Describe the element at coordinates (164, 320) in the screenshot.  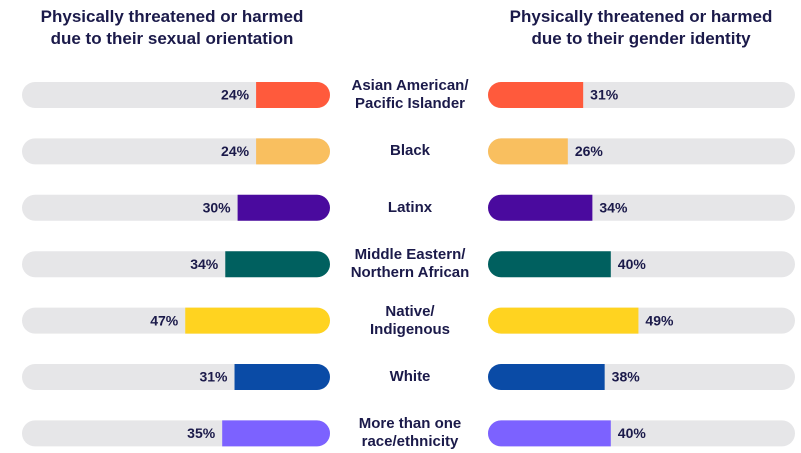
I see `value-label: 47%` at that location.